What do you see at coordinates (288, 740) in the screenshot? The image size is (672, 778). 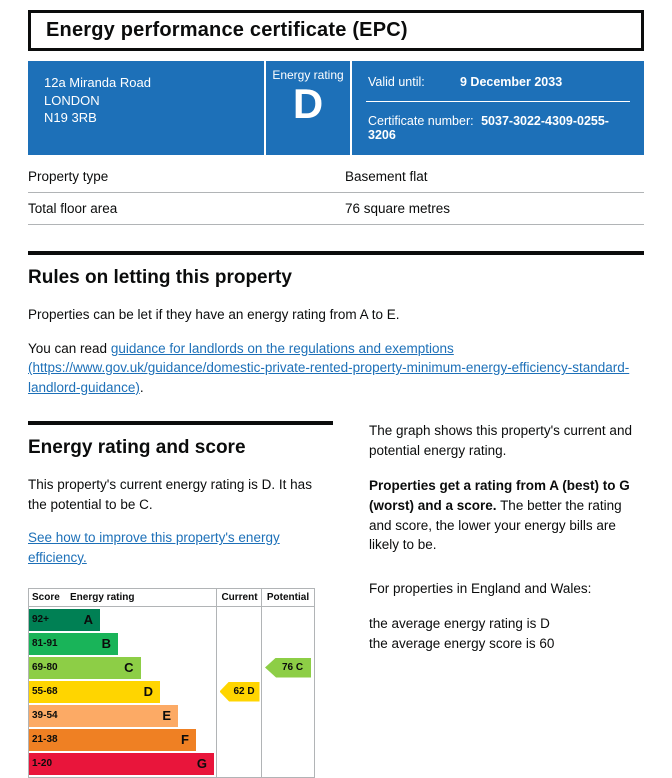 I see `potential-cell-f` at bounding box center [288, 740].